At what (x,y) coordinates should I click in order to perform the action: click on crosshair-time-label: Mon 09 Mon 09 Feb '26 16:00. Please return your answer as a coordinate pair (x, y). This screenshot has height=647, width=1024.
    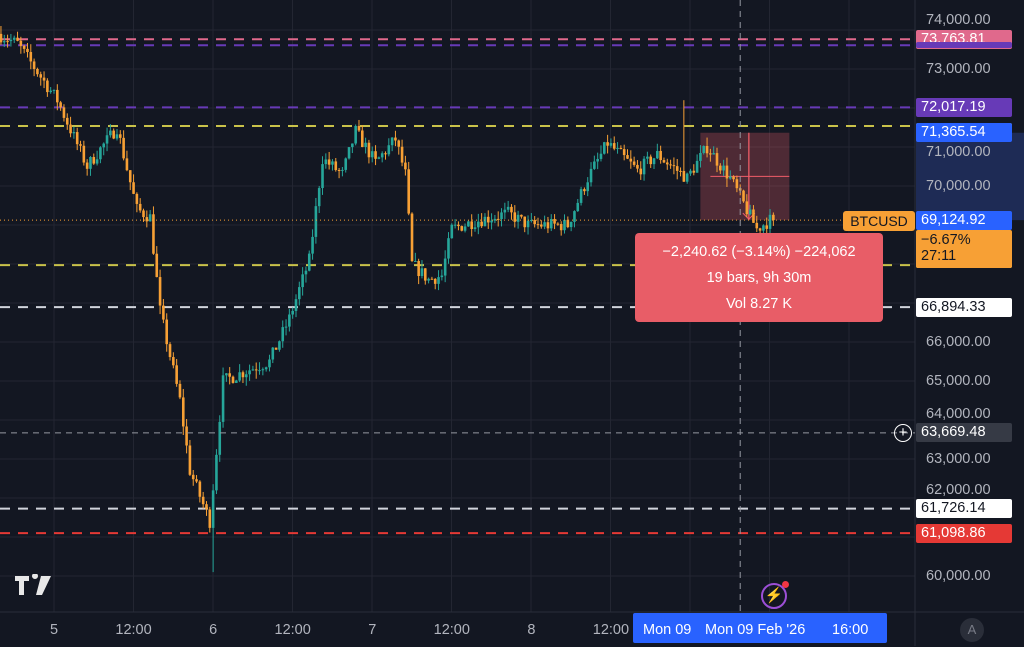
    Looking at the image, I should click on (760, 628).